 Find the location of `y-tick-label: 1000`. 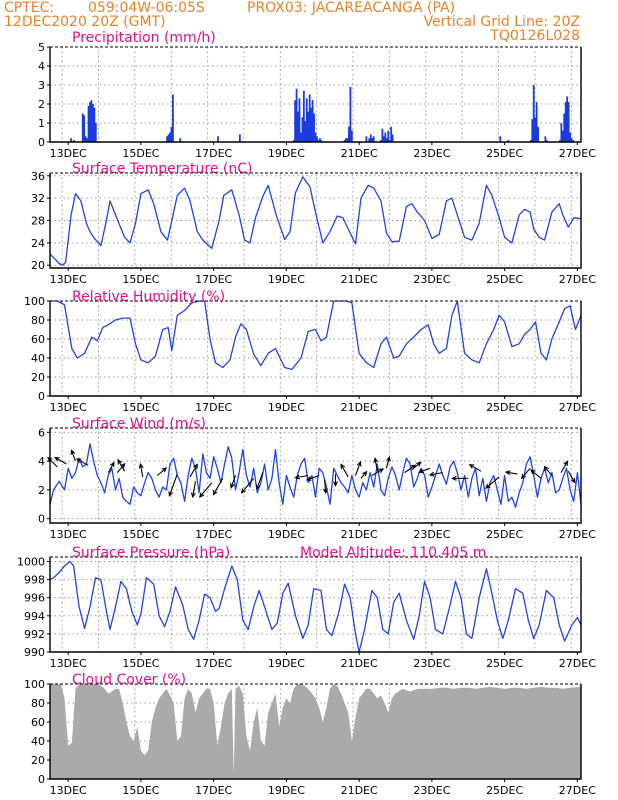

y-tick-label: 1000 is located at coordinates (31, 562).